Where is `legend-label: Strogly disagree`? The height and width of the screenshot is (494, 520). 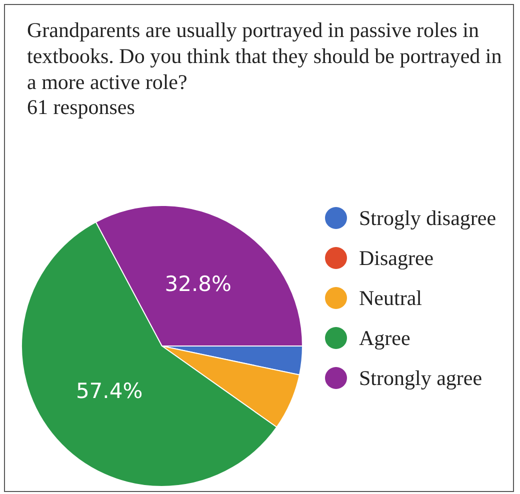
legend-label: Strogly disagree is located at coordinates (427, 218).